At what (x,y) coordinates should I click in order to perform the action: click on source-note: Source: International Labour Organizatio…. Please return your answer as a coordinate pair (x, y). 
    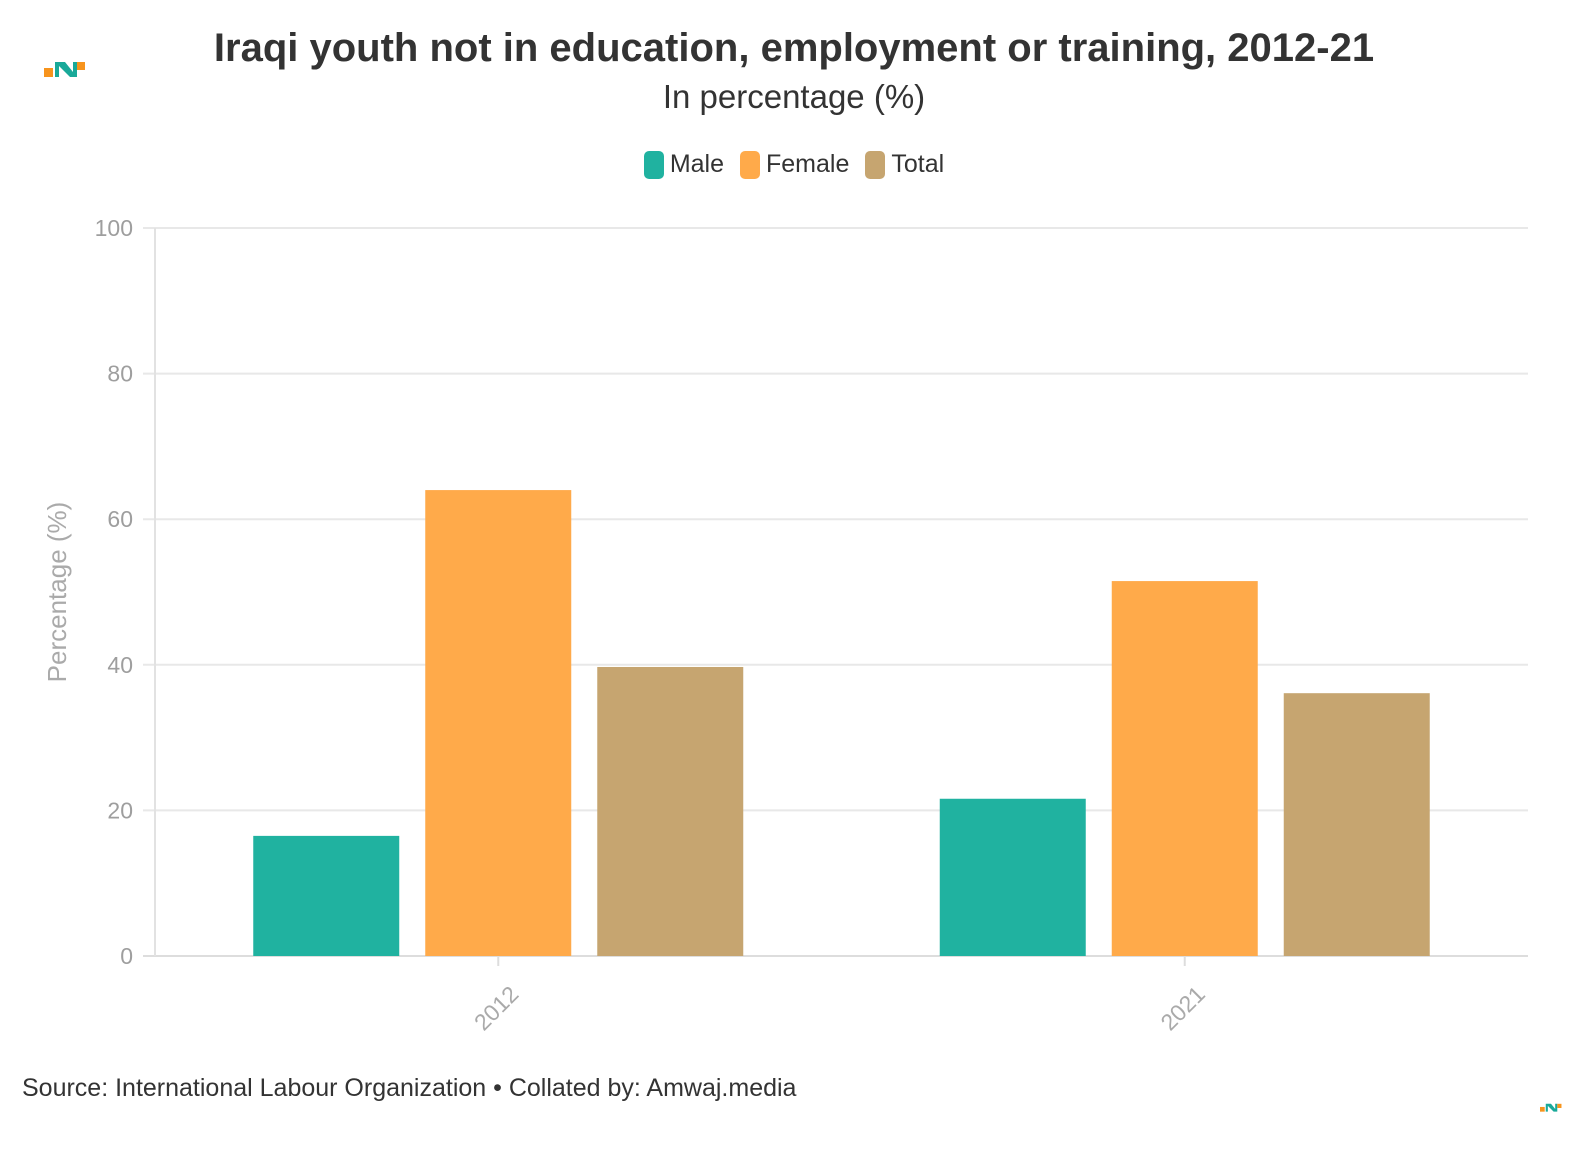
    Looking at the image, I should click on (409, 1088).